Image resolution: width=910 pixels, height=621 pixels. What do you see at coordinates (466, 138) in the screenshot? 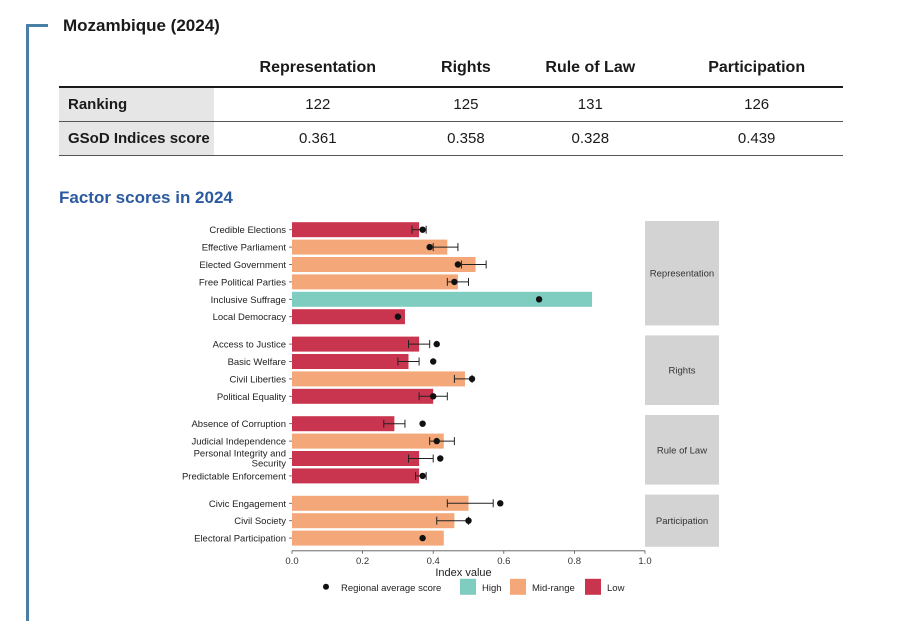
I see `table-cell: 0.358` at bounding box center [466, 138].